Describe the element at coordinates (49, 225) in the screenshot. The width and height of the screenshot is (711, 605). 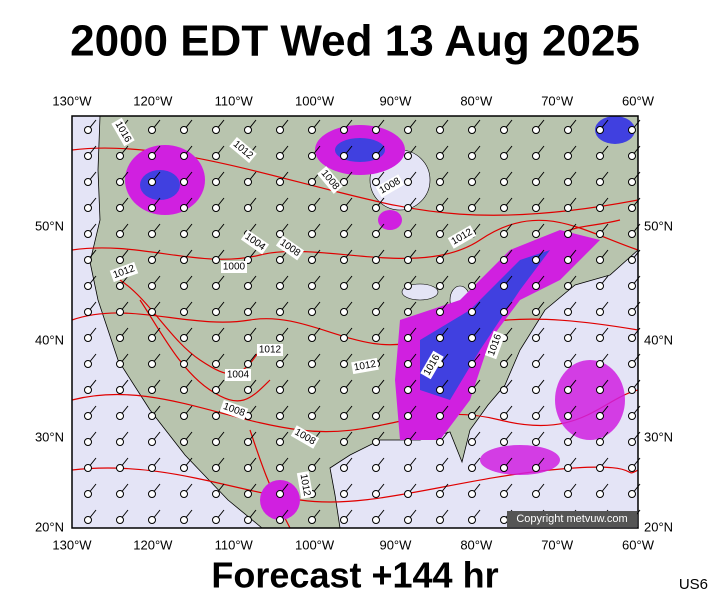
I see `latitude-label: 50°N` at that location.